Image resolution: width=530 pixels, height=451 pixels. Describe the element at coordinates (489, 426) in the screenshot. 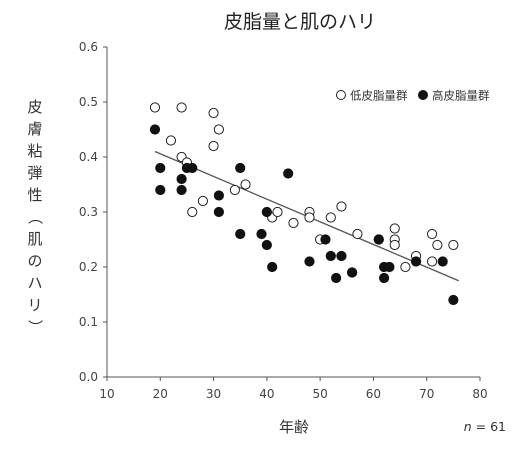

I see `sample-size-value: = 61` at that location.